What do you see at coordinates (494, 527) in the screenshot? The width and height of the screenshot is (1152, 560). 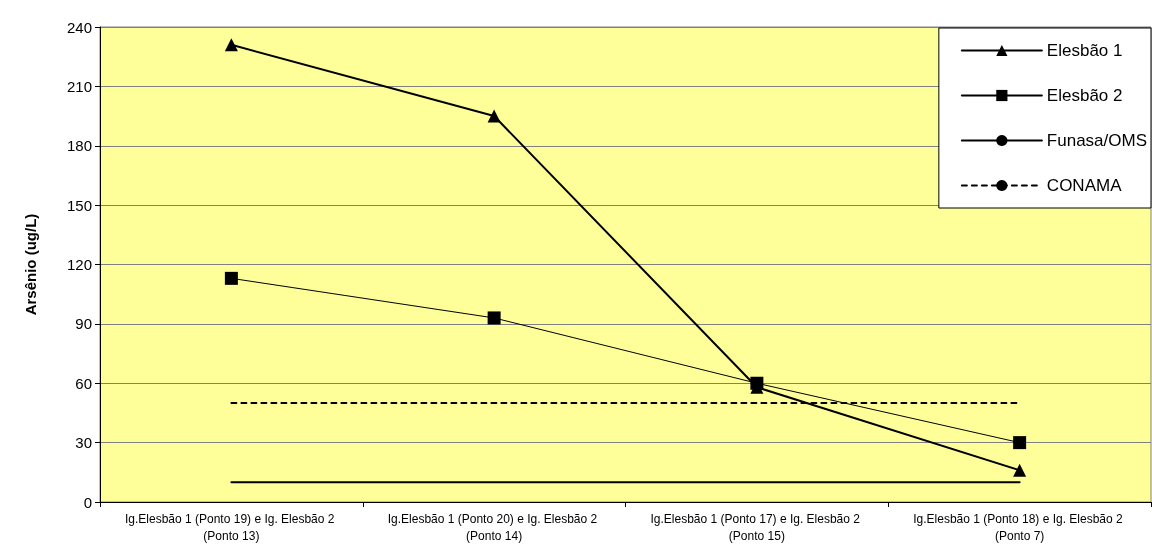 I see `x-tick-label: Ig.Elesbão 1 (Ponto 20) e Ig. Elesbão 2 (Ponto 14)` at bounding box center [494, 527].